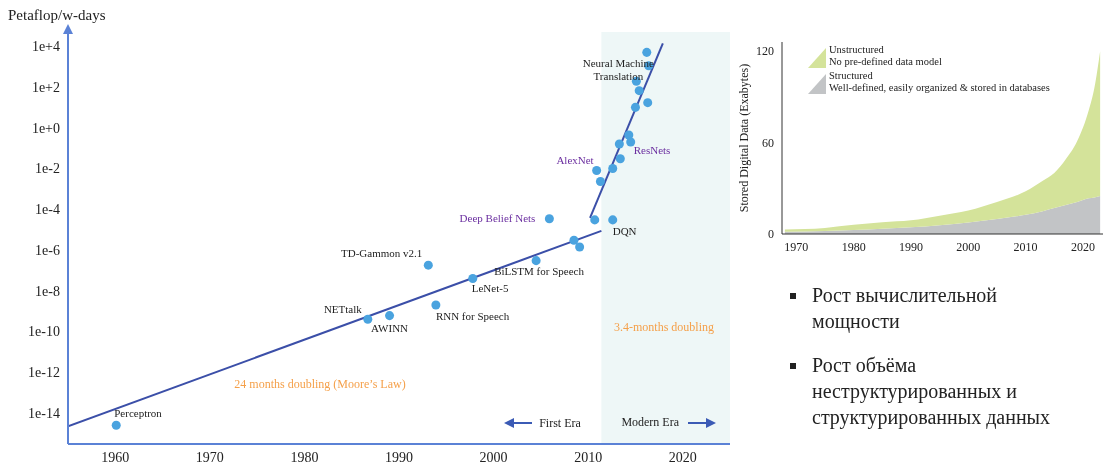 This screenshot has width=1108, height=464. What do you see at coordinates (382, 253) in the screenshot?
I see `annotation: TD-Gammon v2.1` at bounding box center [382, 253].